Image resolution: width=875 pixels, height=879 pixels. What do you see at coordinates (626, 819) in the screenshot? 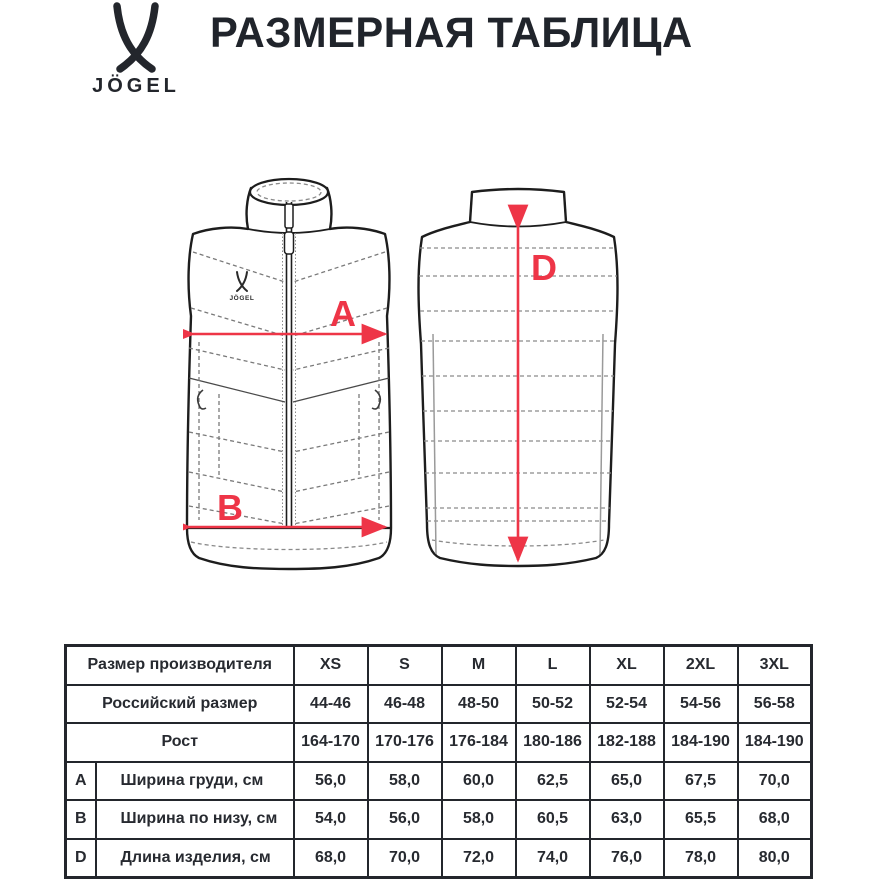
I see `value-cell: 63,0` at bounding box center [626, 819].